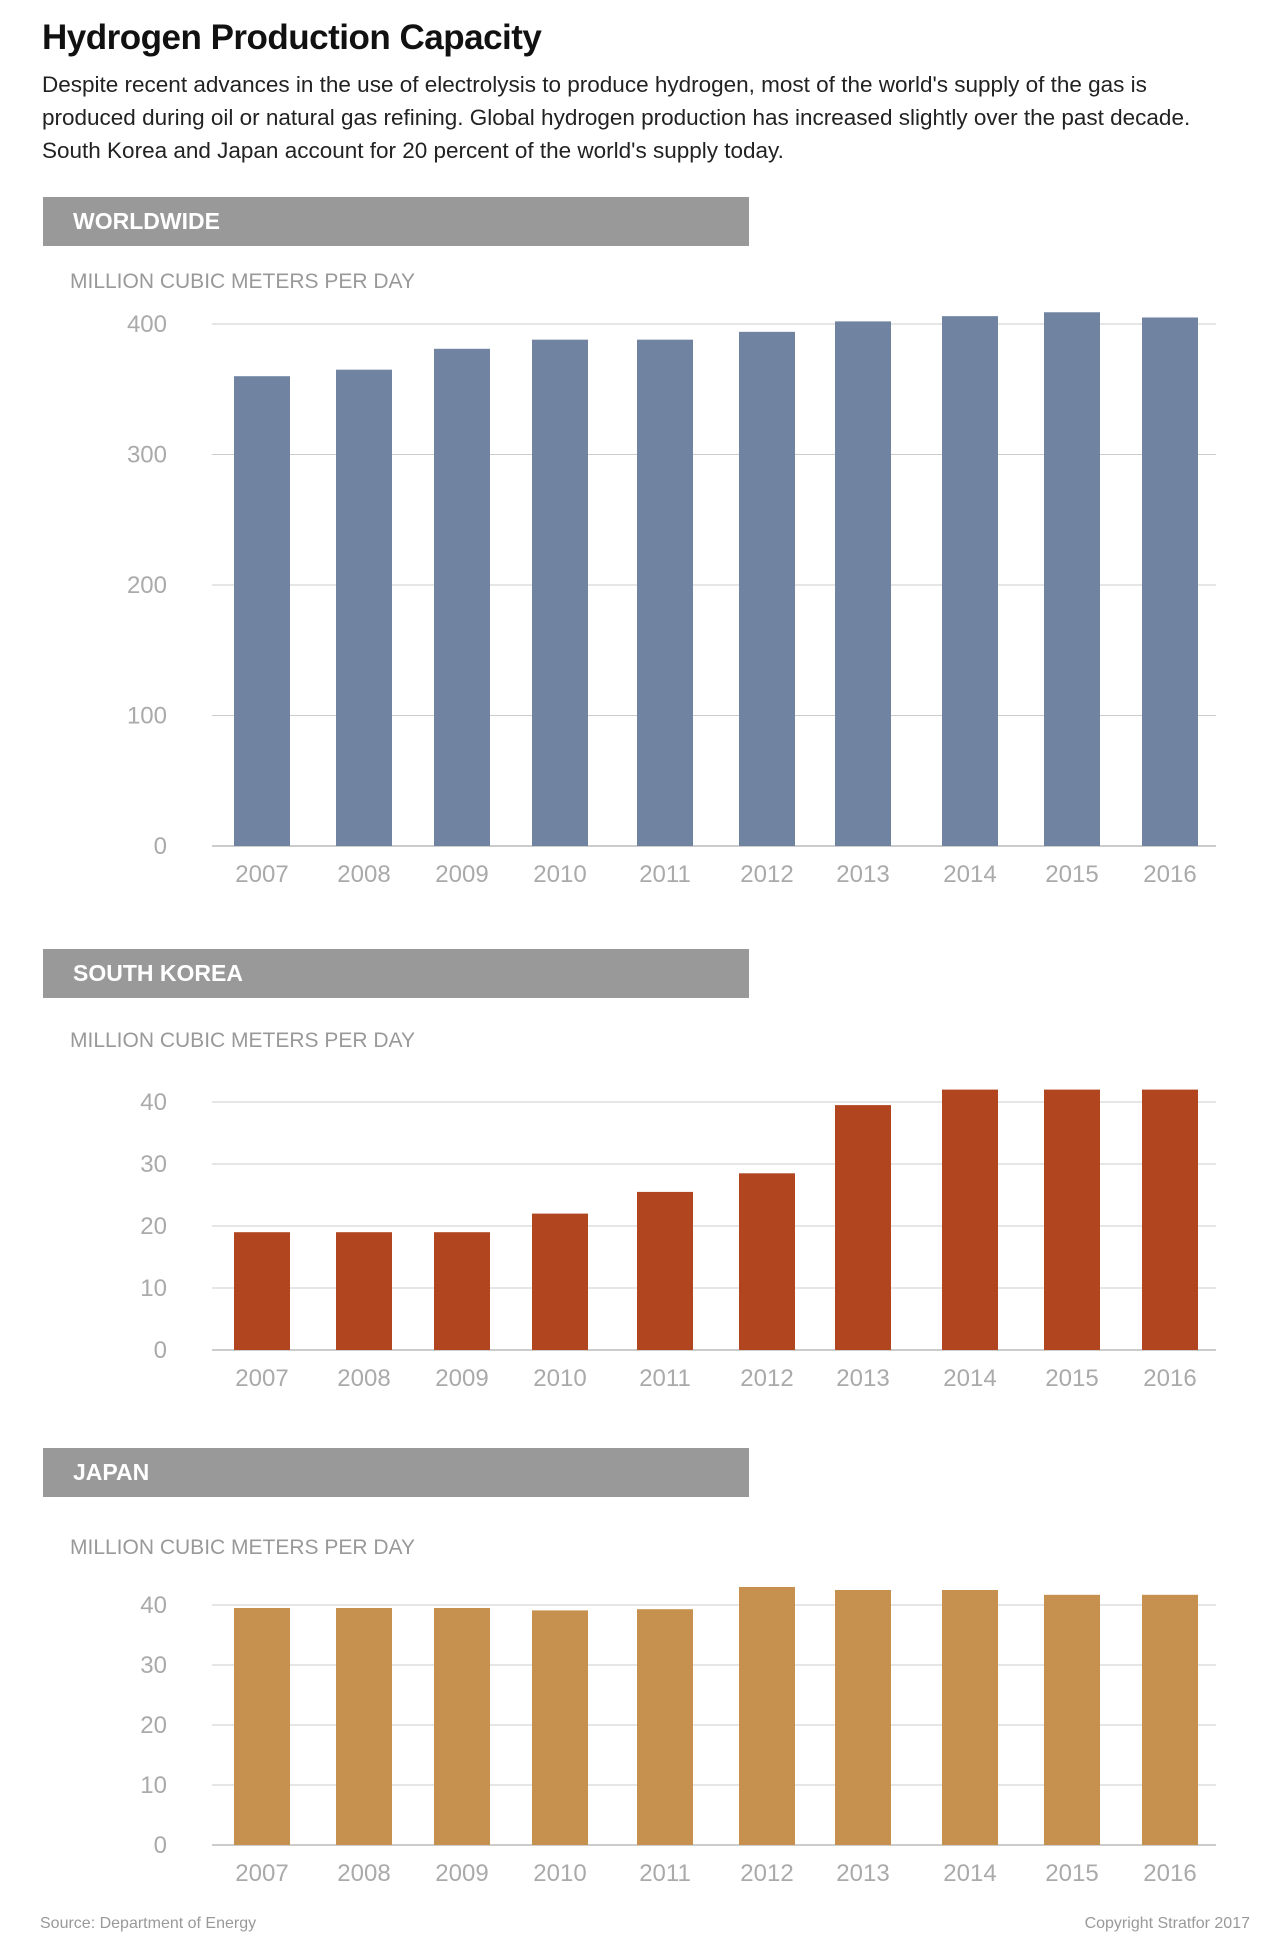 The width and height of the screenshot is (1280, 1953). Describe the element at coordinates (364, 607) in the screenshot. I see `worldwide-bar-2008` at that location.